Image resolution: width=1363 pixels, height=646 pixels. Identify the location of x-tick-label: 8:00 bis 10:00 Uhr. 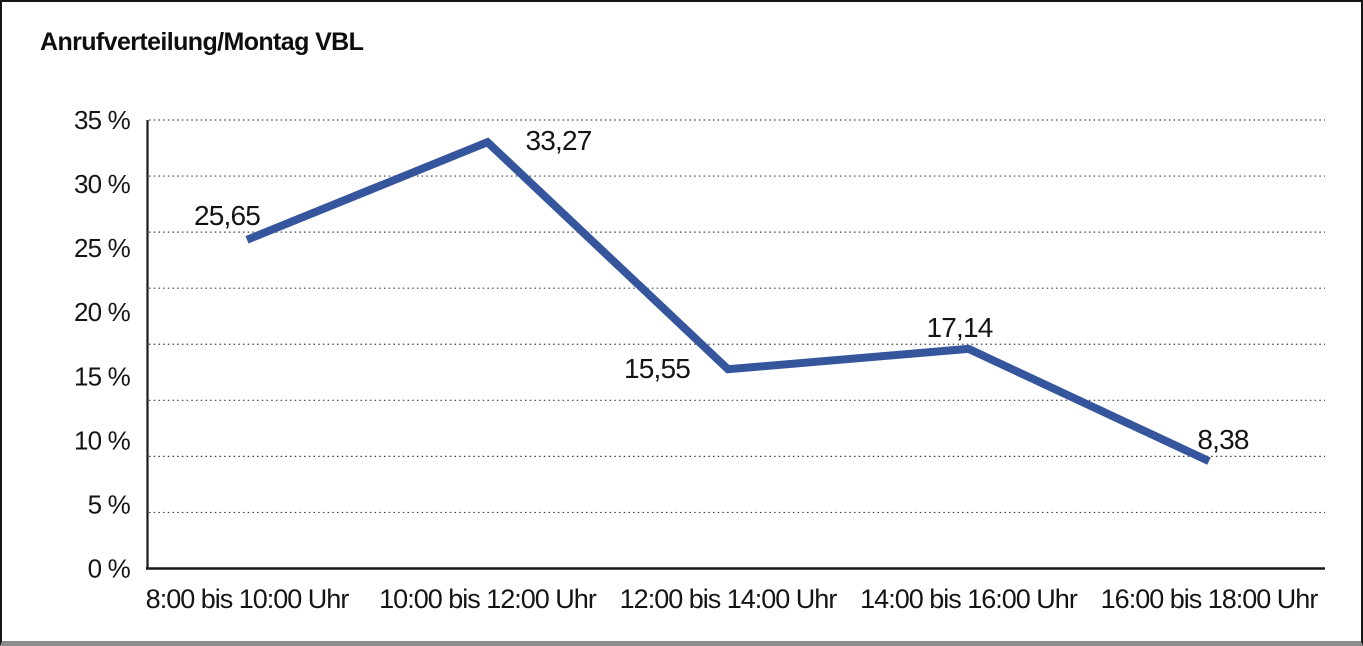
(248, 599).